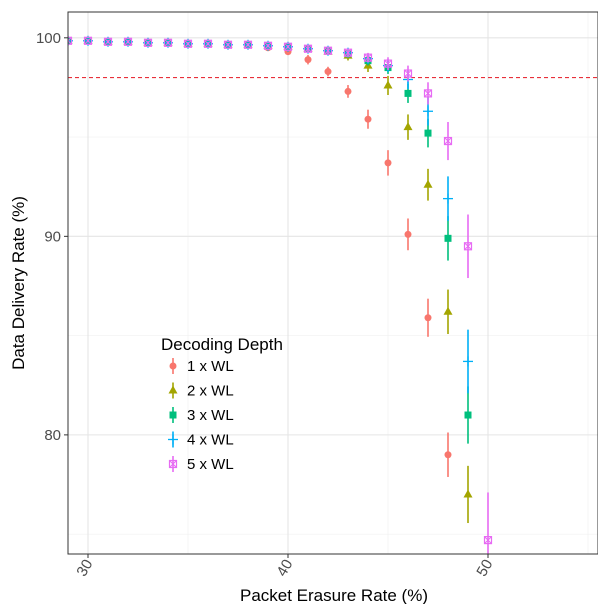 The width and height of the screenshot is (598, 604). What do you see at coordinates (52, 435) in the screenshot?
I see `y-tick-label: 80` at bounding box center [52, 435].